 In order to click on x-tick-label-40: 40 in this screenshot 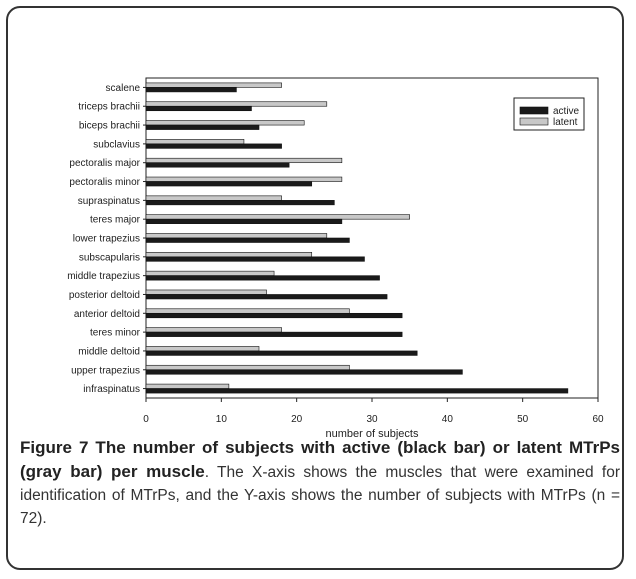, I will do `click(448, 419)`.